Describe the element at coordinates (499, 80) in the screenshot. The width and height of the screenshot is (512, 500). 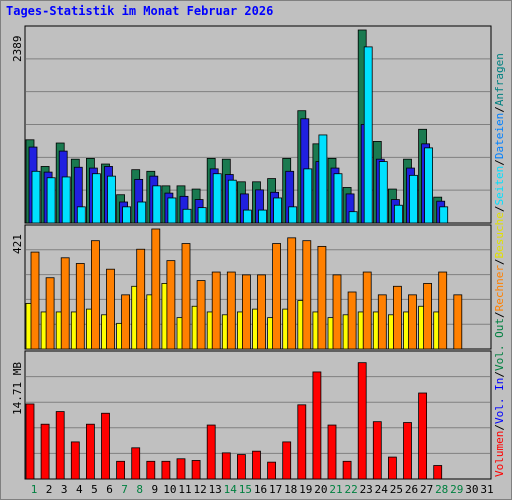
I see `legend-item: Anfragen` at that location.